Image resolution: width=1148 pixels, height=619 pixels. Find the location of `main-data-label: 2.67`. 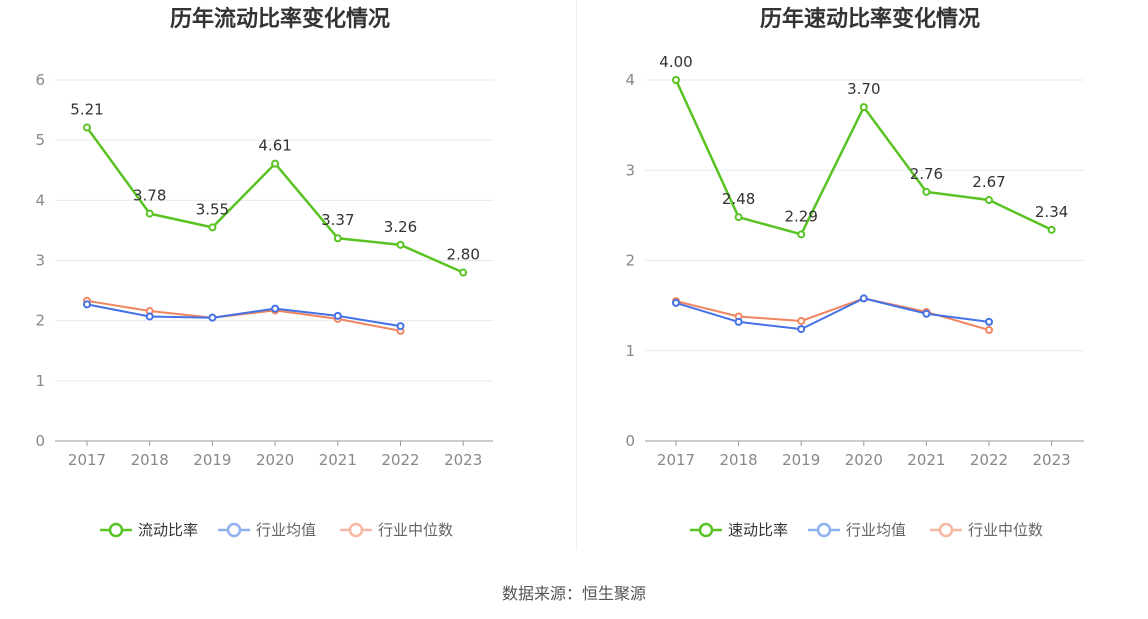

main-data-label: 2.67 is located at coordinates (988, 182).